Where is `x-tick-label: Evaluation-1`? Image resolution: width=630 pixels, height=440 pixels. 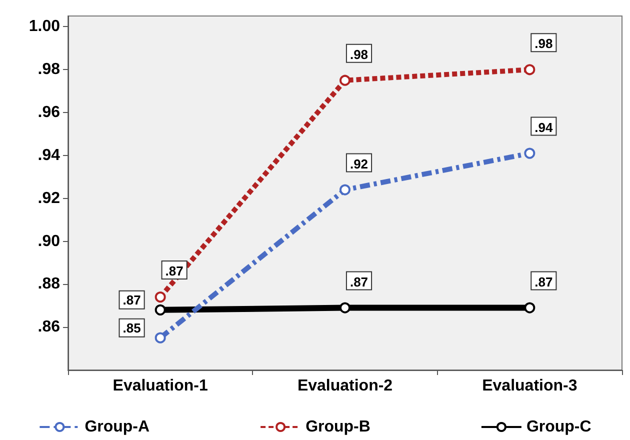 x-tick-label: Evaluation-1 is located at coordinates (160, 386).